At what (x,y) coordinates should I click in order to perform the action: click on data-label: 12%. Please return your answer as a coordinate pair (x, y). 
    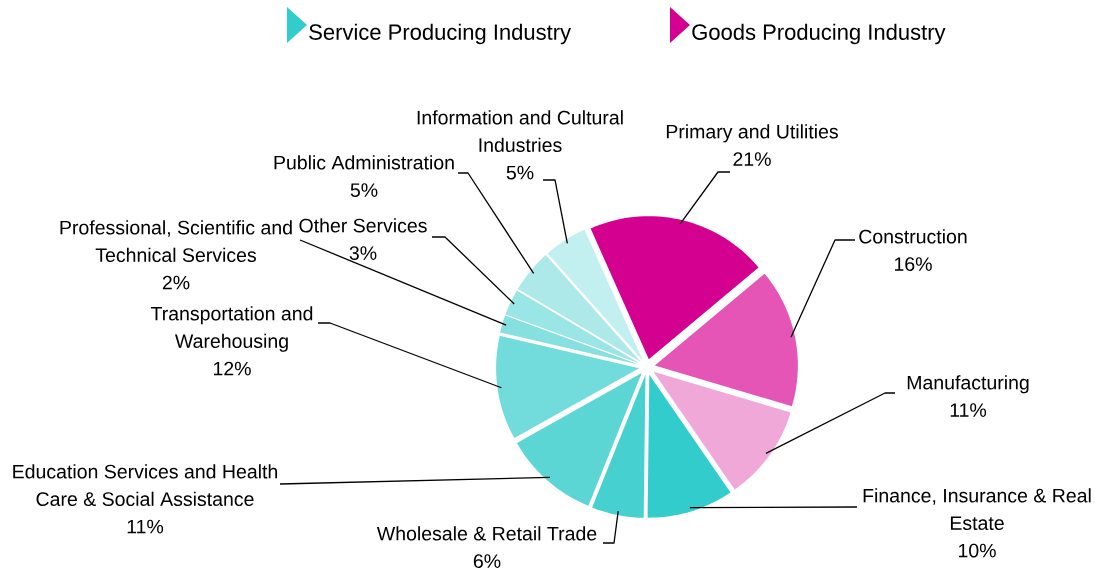
    Looking at the image, I should click on (232, 368).